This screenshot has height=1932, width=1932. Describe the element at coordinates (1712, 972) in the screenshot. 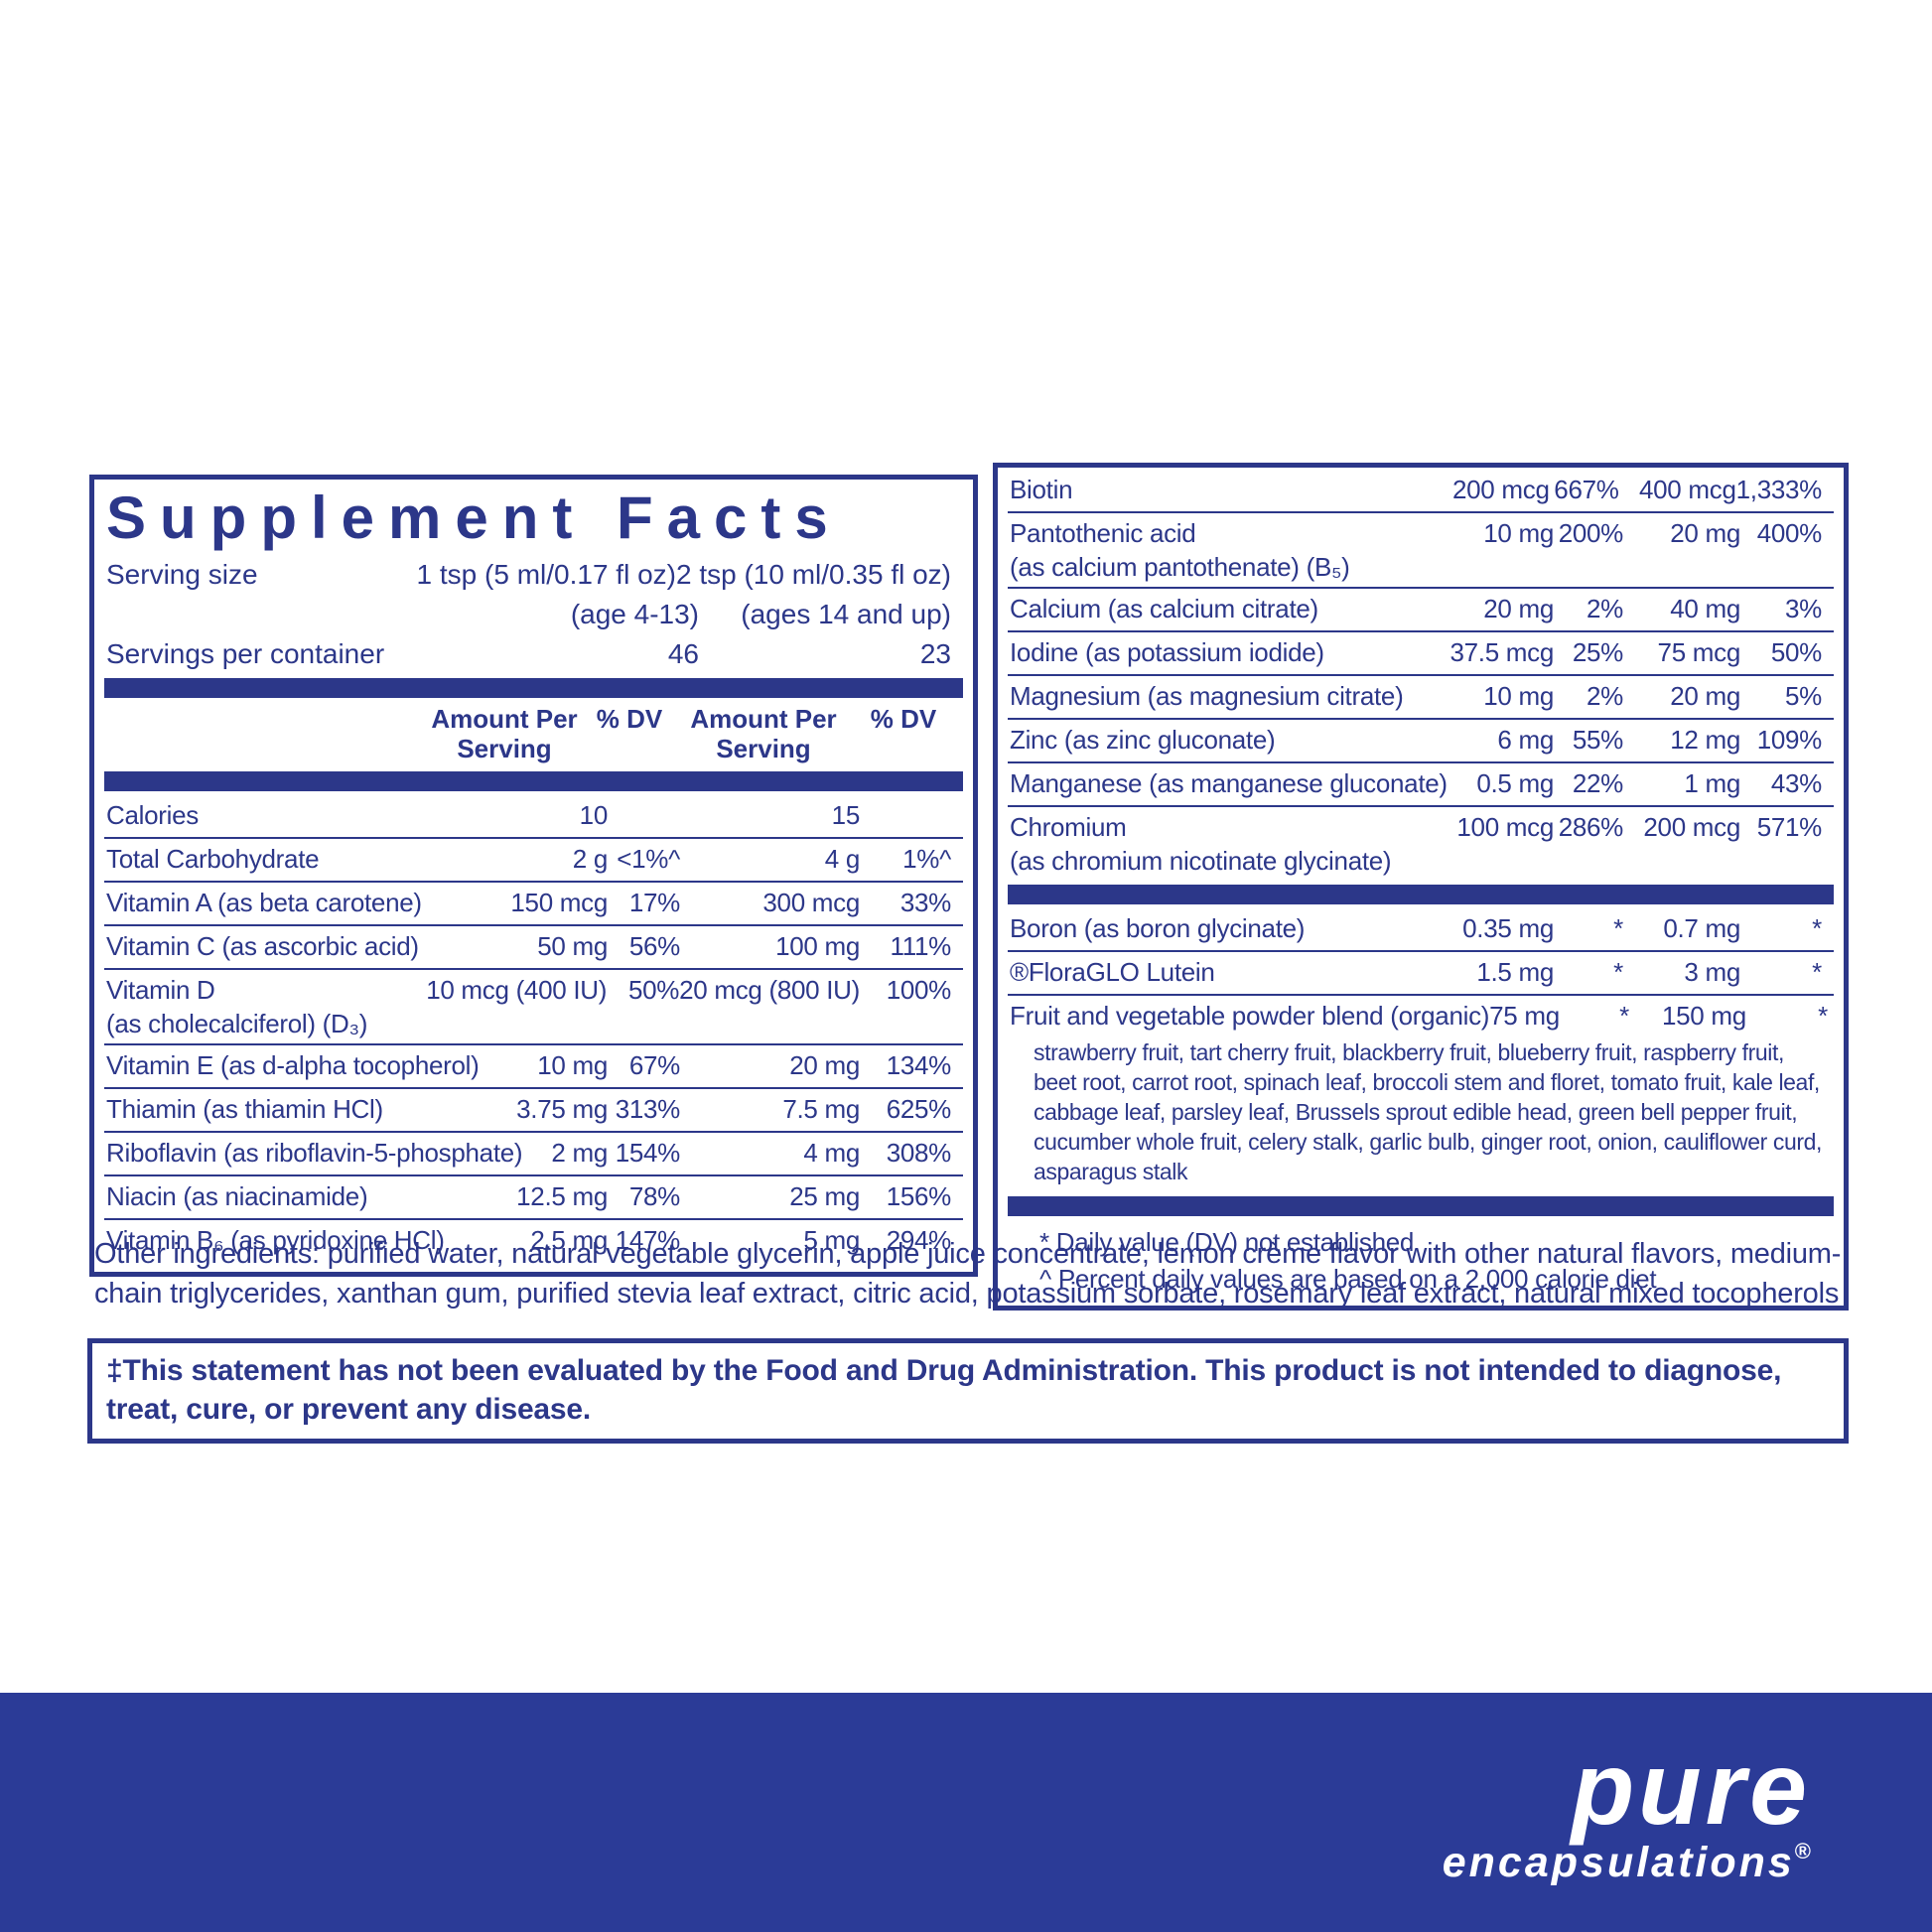

I see `amount-2: 3 mg` at that location.